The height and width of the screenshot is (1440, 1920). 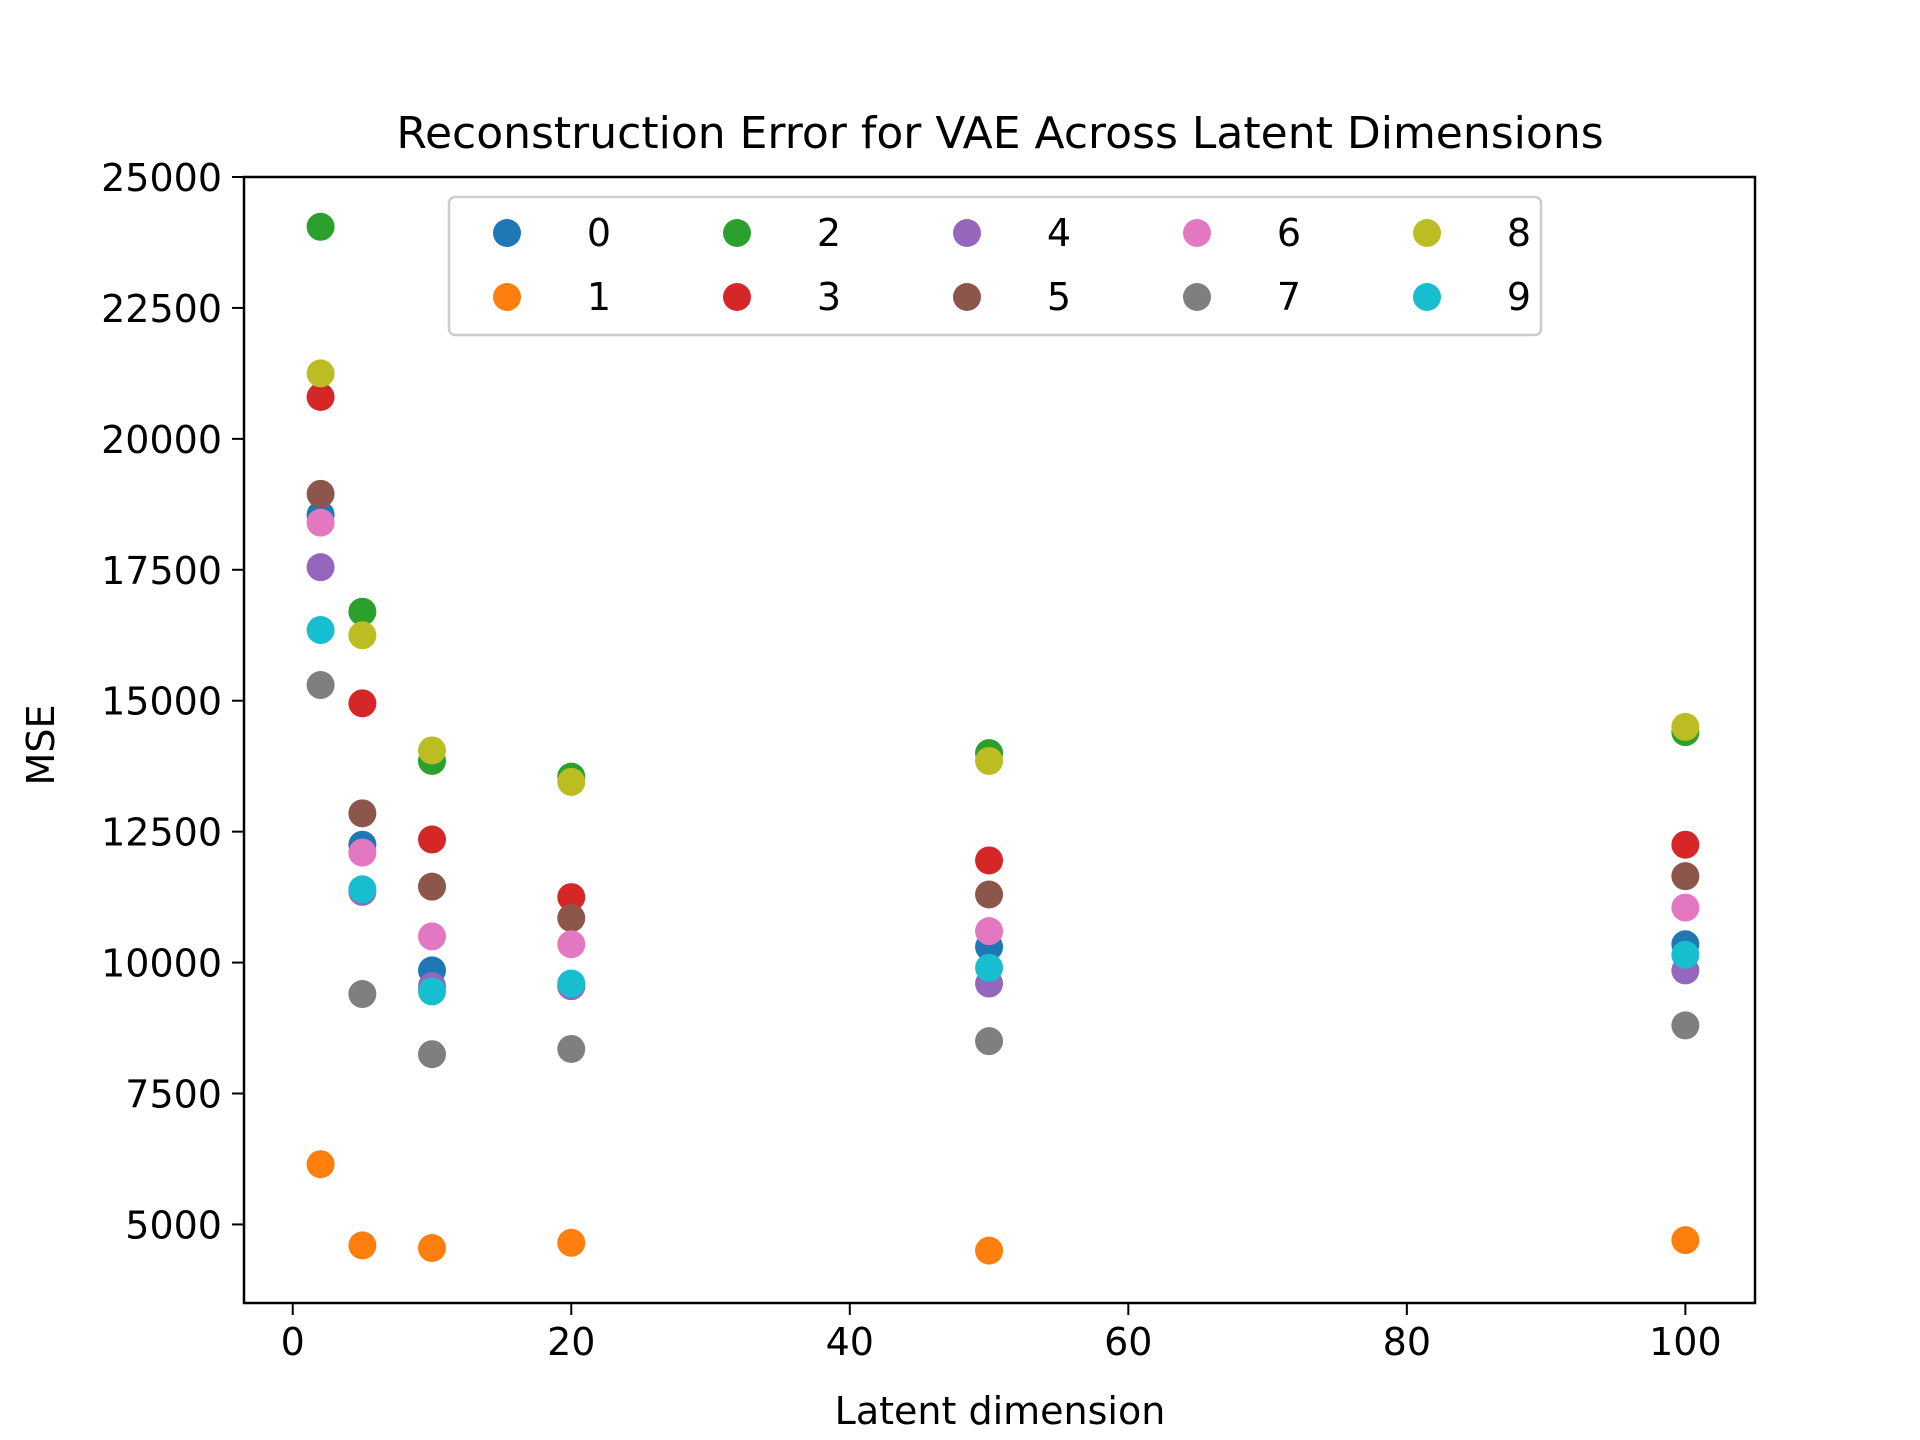 I want to click on legend-label: 4, so click(x=1059, y=233).